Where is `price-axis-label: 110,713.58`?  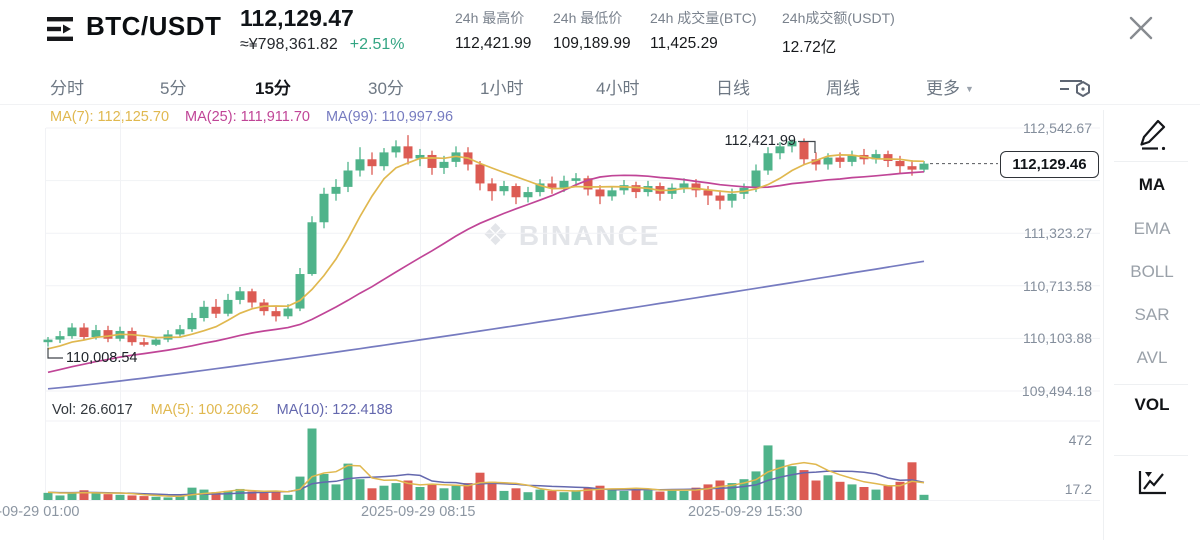
price-axis-label: 110,713.58 is located at coordinates (1057, 285).